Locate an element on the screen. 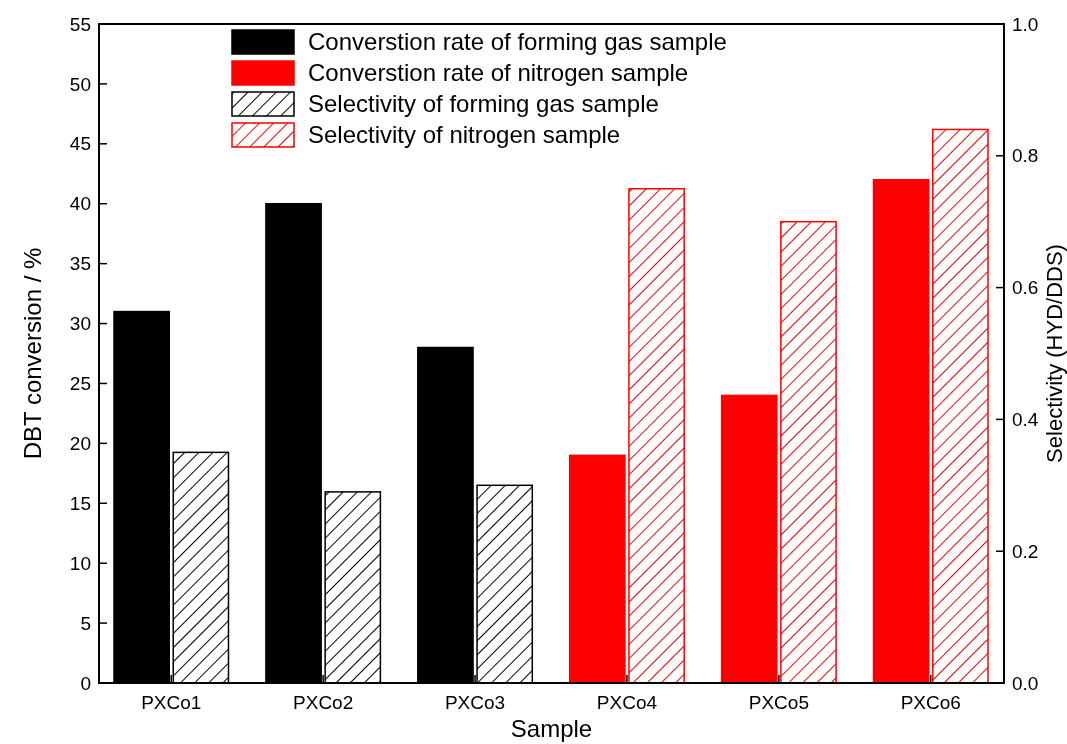 The height and width of the screenshot is (744, 1067). y-tick-label: 10 is located at coordinates (80, 563).